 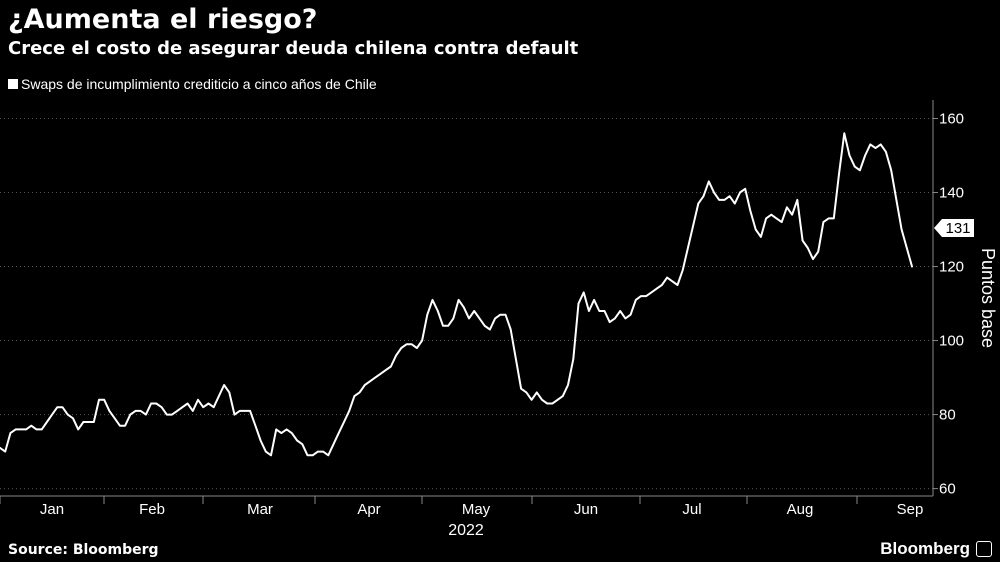 I want to click on source-note: Source: Bloomberg, so click(x=83, y=550).